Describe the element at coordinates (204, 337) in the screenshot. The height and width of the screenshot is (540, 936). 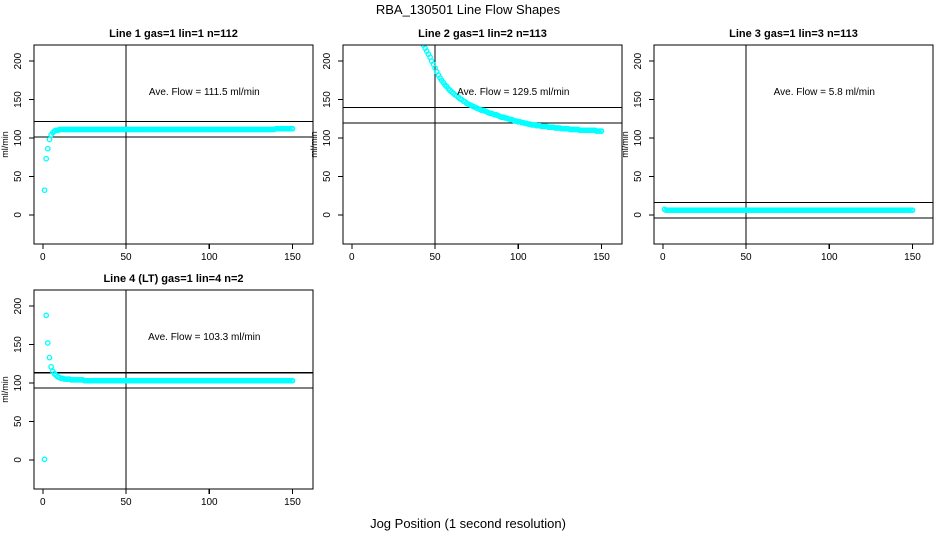
I see `ave-flow-annotation: Ave. Flow = 103.3 ml/min` at that location.